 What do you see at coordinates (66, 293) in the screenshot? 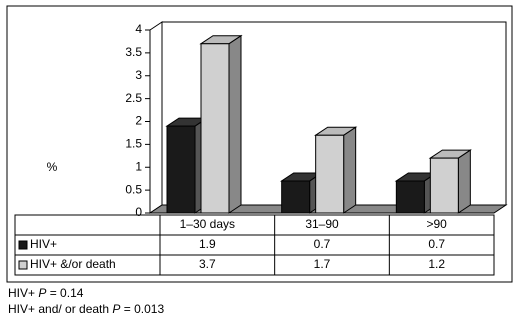
I see `note-text: = 0.14` at bounding box center [66, 293].